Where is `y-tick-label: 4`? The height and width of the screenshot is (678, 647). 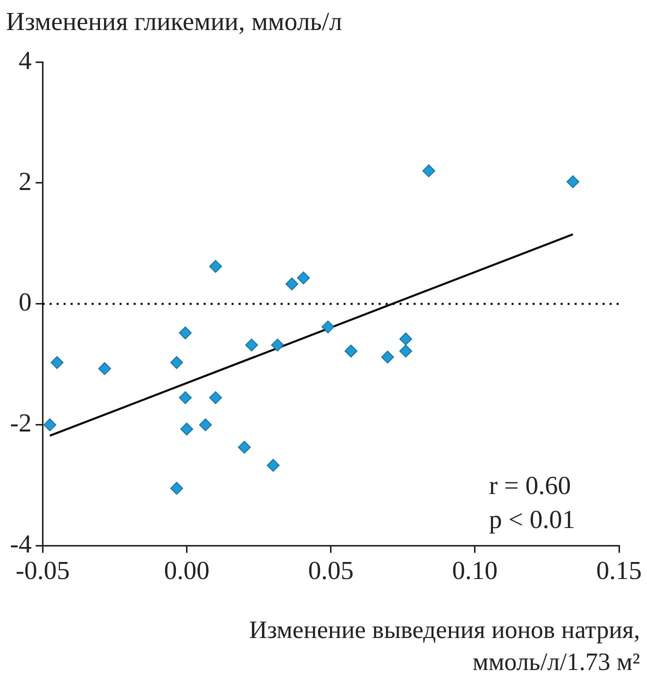 y-tick-label: 4 is located at coordinates (25, 60).